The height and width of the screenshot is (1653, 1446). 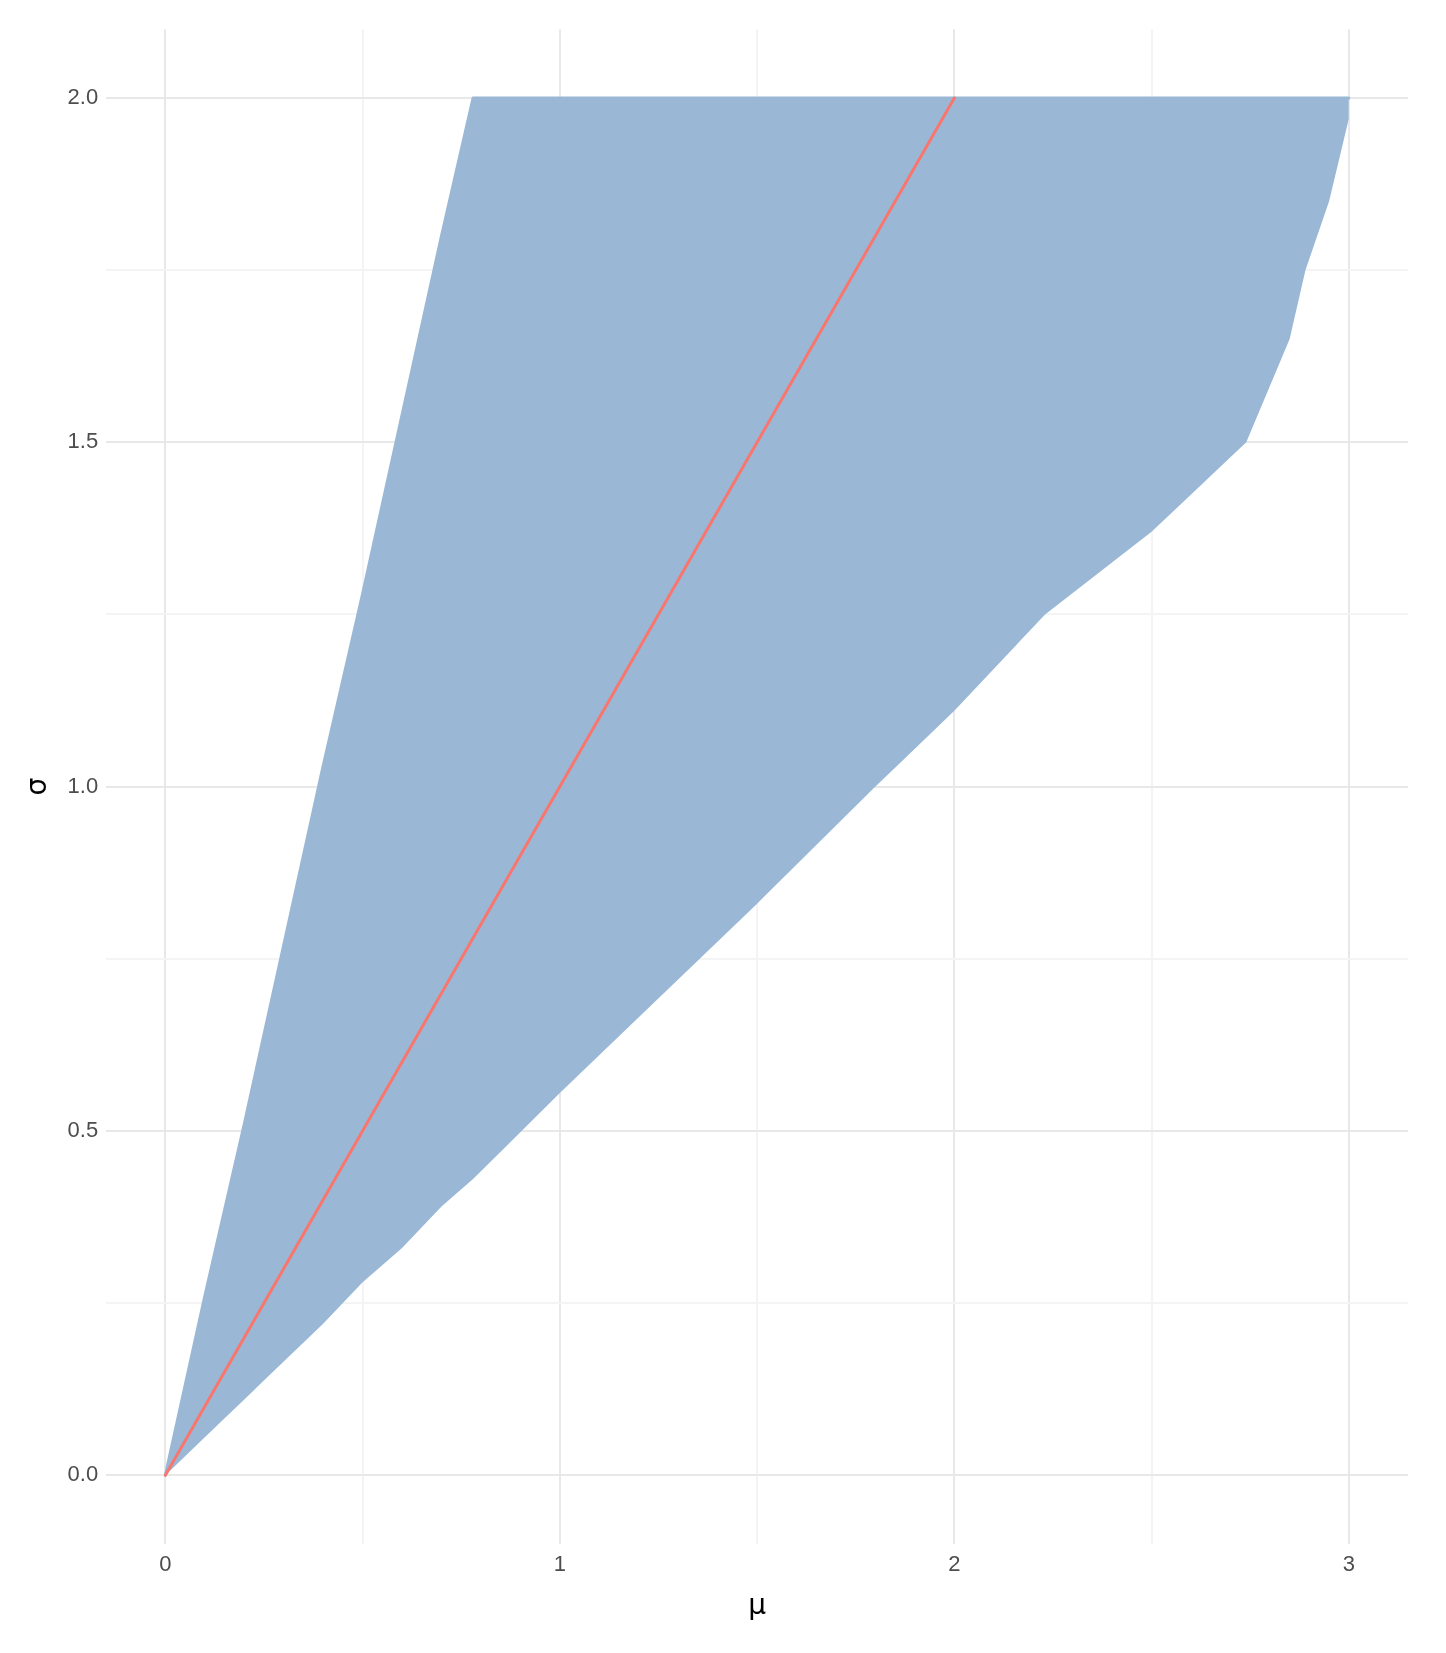 I want to click on x-tick-label: 0, so click(x=165, y=1564).